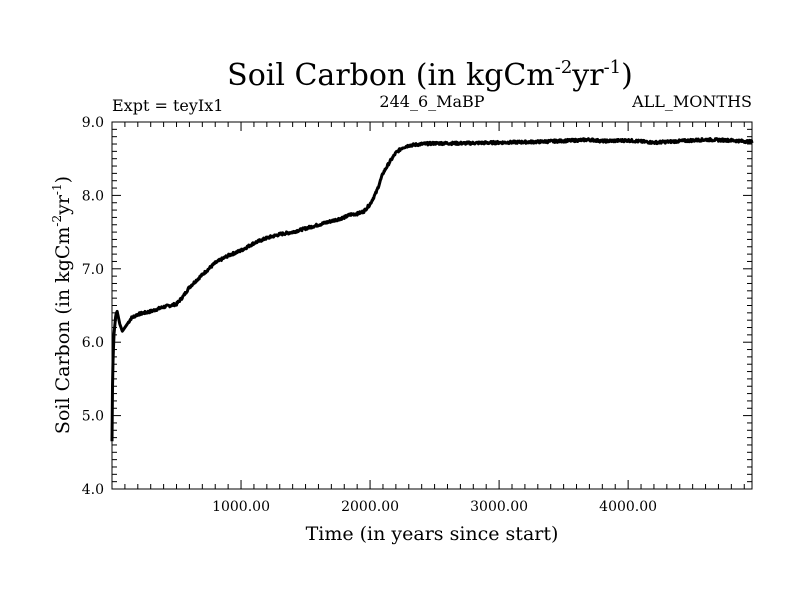 The width and height of the screenshot is (800, 600). I want to click on y-tick-label: 8.0, so click(93, 196).